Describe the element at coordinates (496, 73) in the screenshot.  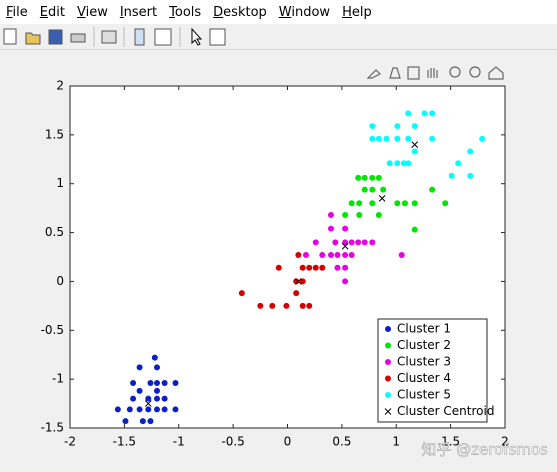
I see `home-icon` at that location.